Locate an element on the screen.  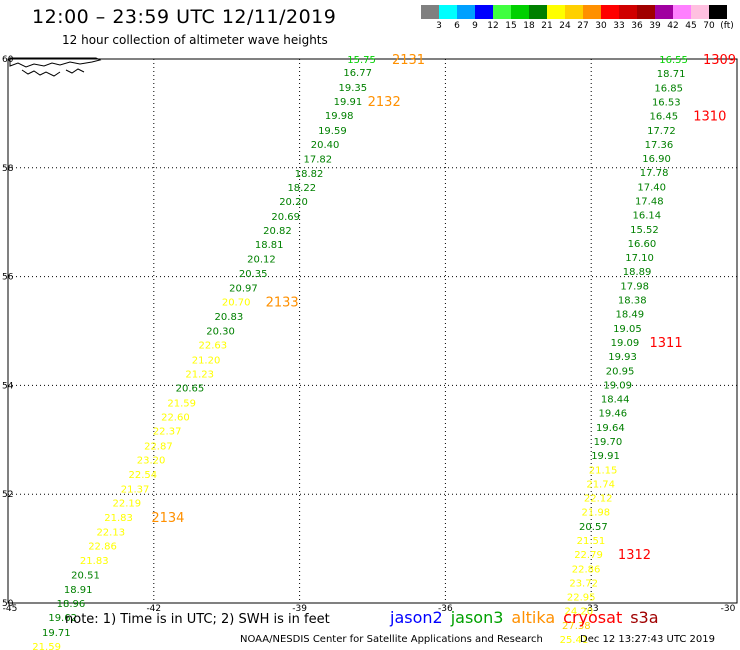
color-scale-label: 27 is located at coordinates (583, 26).